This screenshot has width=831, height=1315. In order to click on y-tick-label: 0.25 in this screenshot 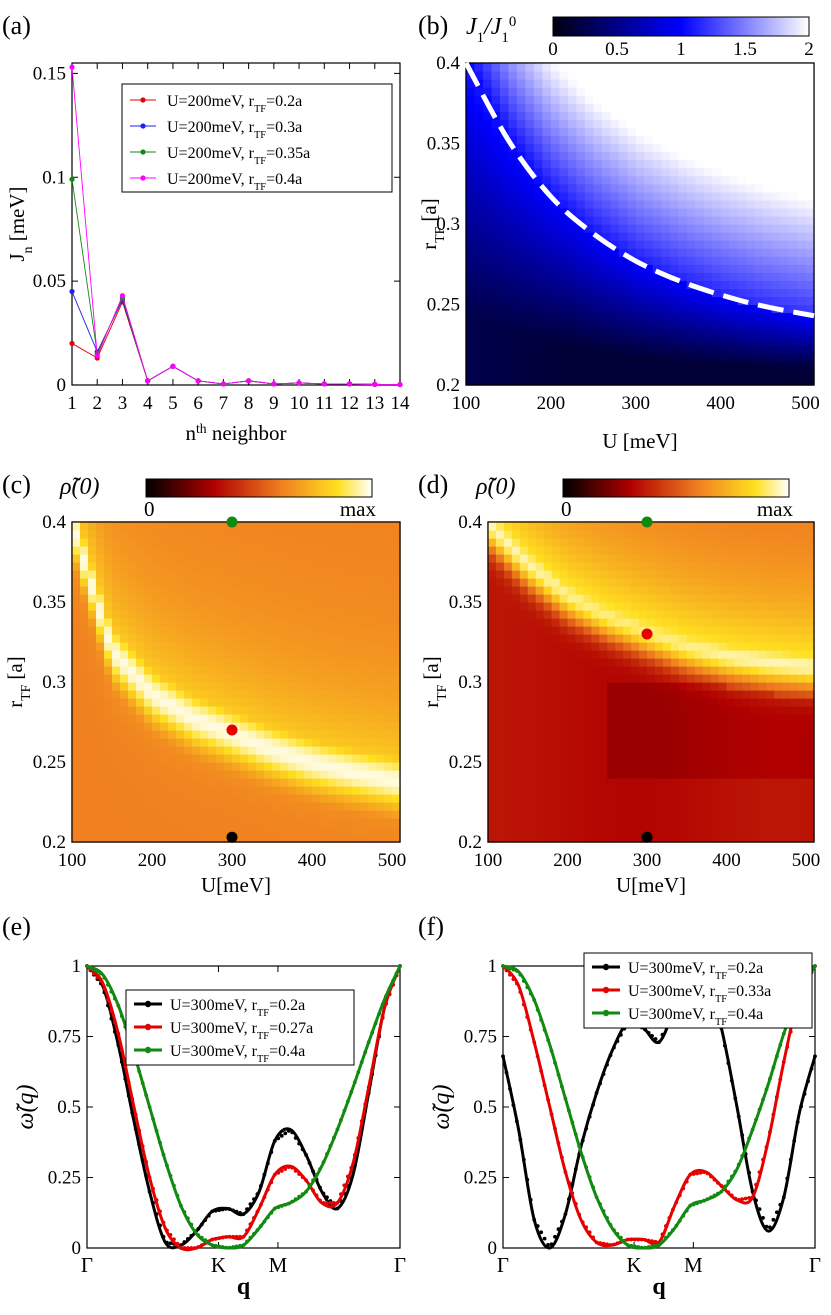, I will do `click(443, 305)`.